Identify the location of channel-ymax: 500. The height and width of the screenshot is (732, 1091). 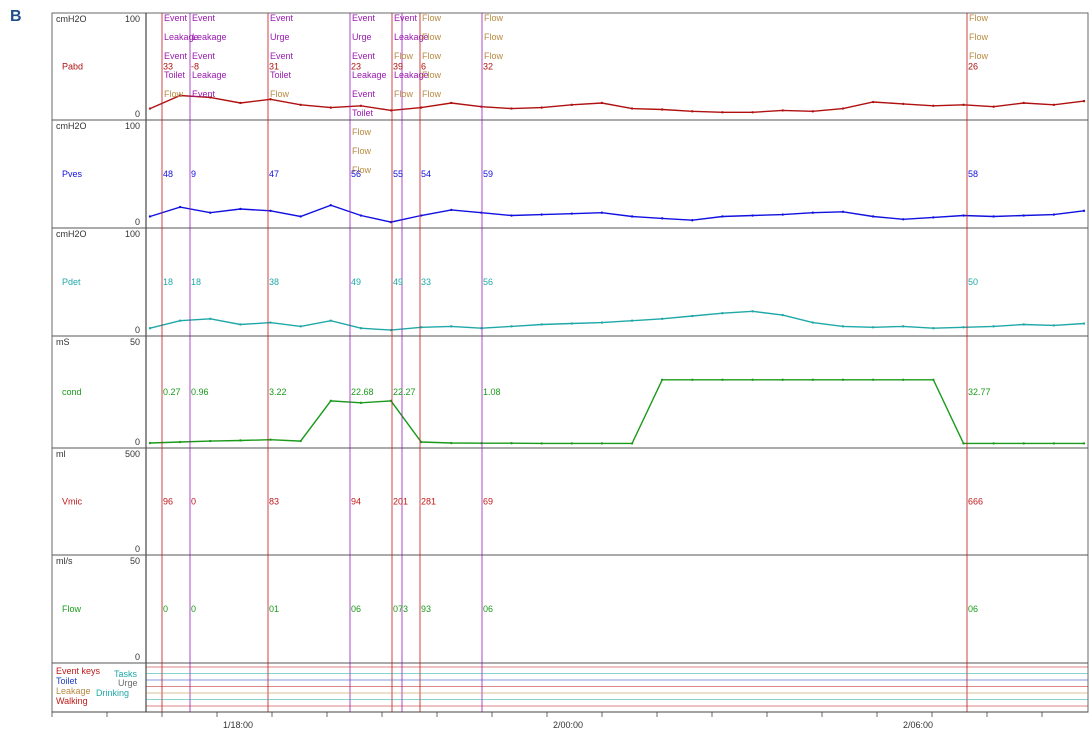
(132, 454).